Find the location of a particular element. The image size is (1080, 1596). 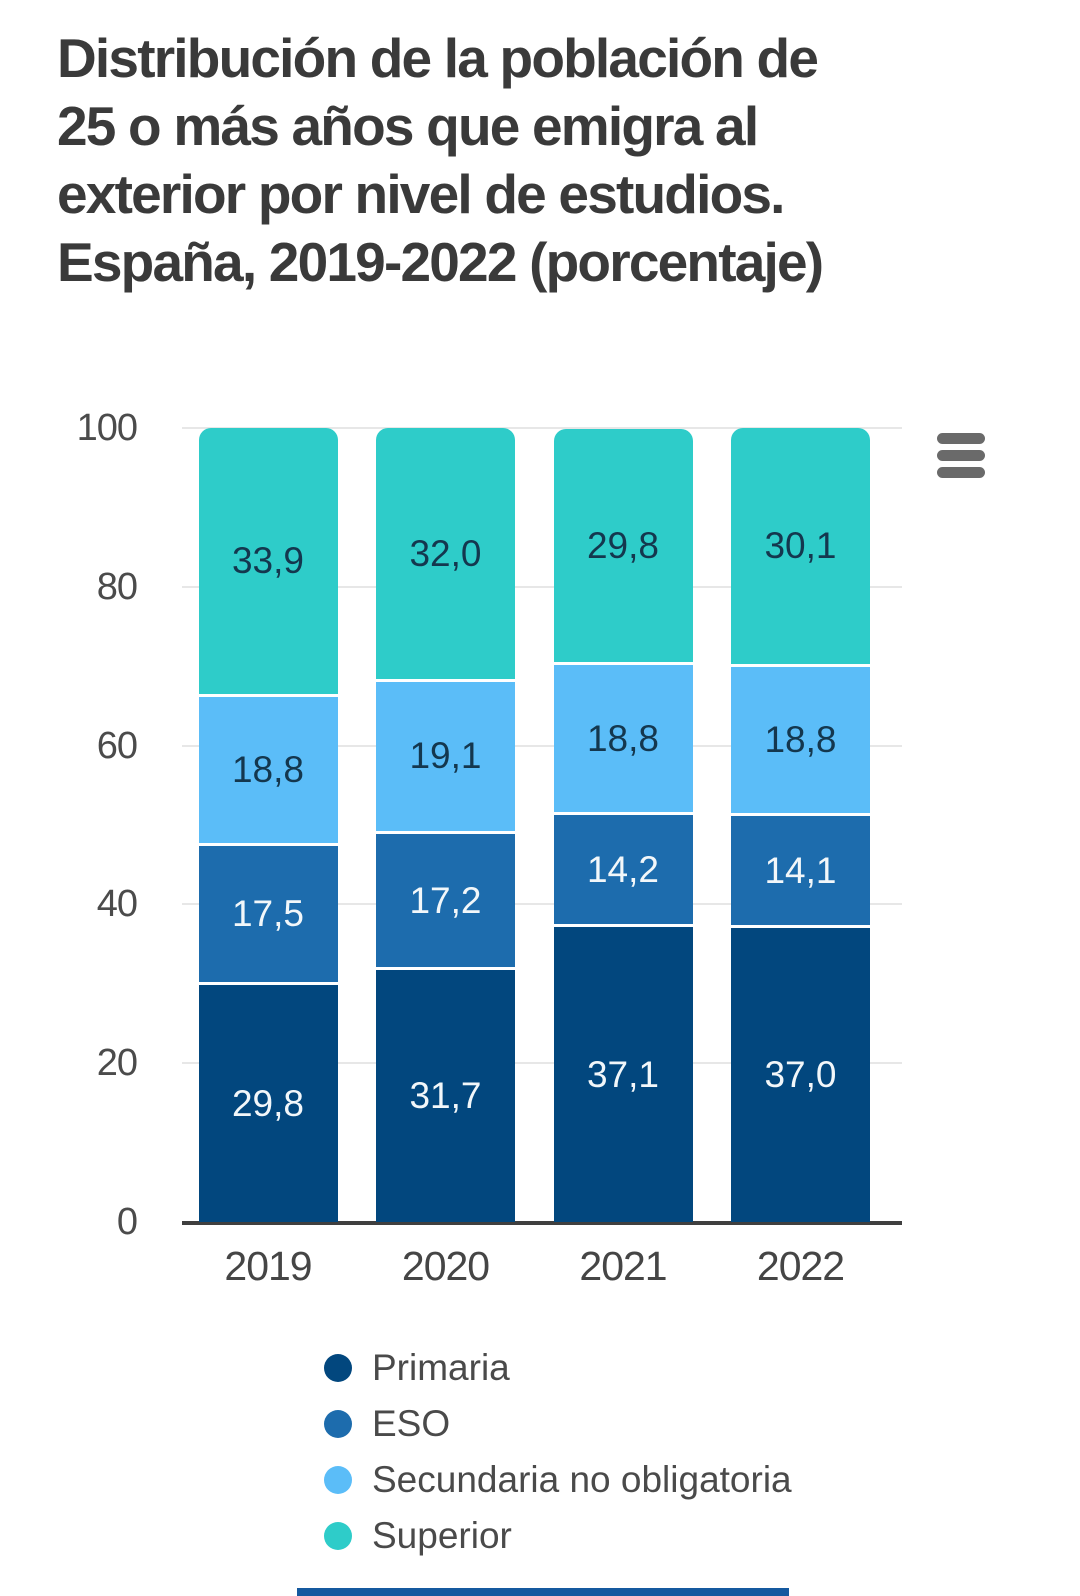

chart-title-line: 25 o más años que emigra al is located at coordinates (408, 126).